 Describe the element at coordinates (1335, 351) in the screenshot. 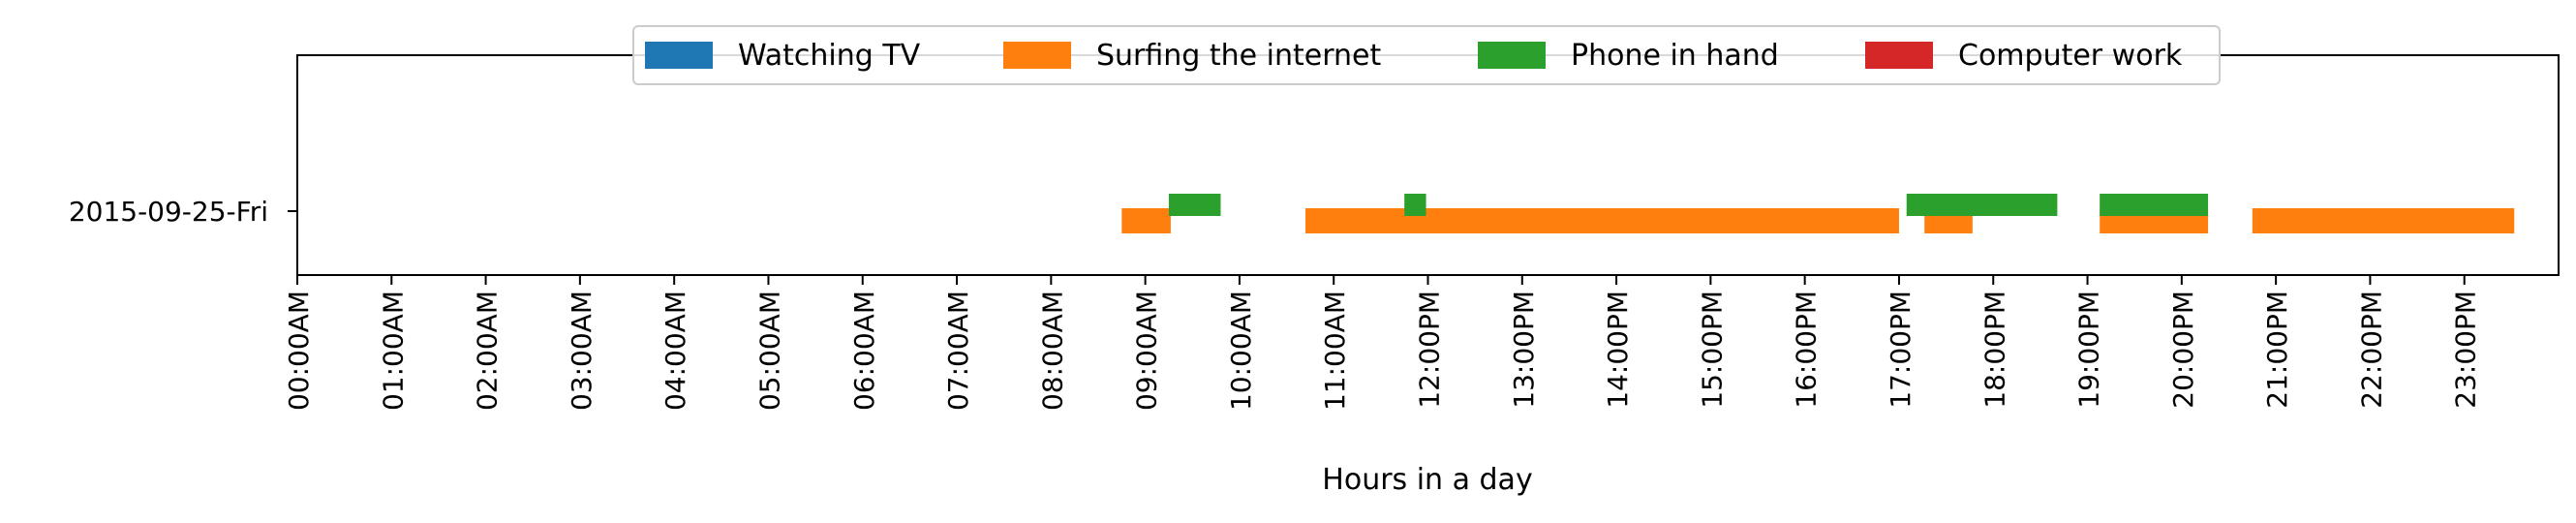

I see `x-tick-label-11: 11:00AM` at that location.